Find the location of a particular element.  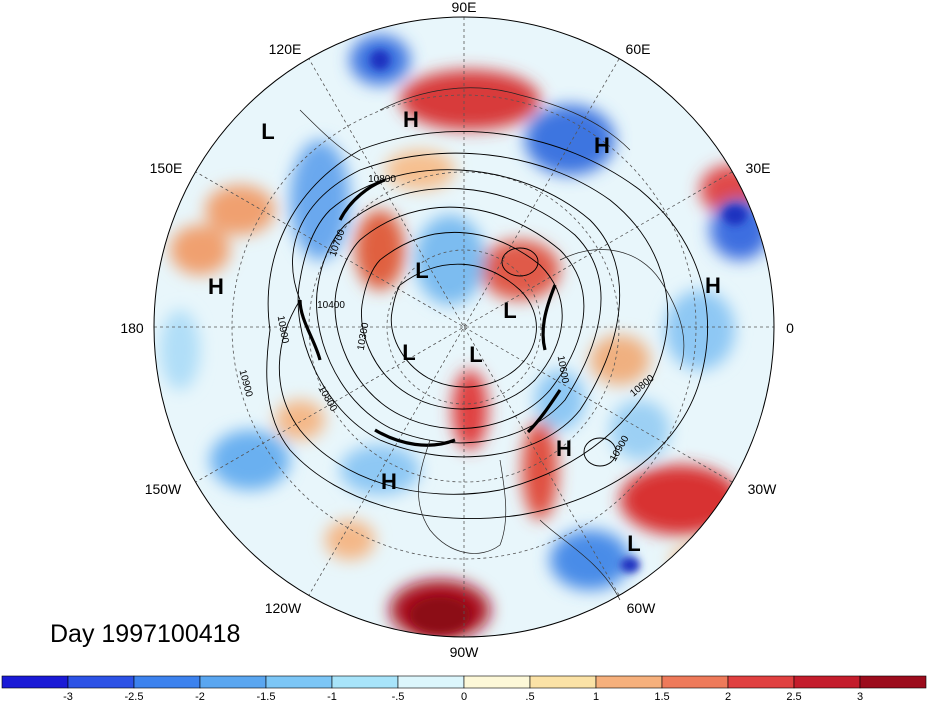

jet-contours is located at coordinates (430, 312).